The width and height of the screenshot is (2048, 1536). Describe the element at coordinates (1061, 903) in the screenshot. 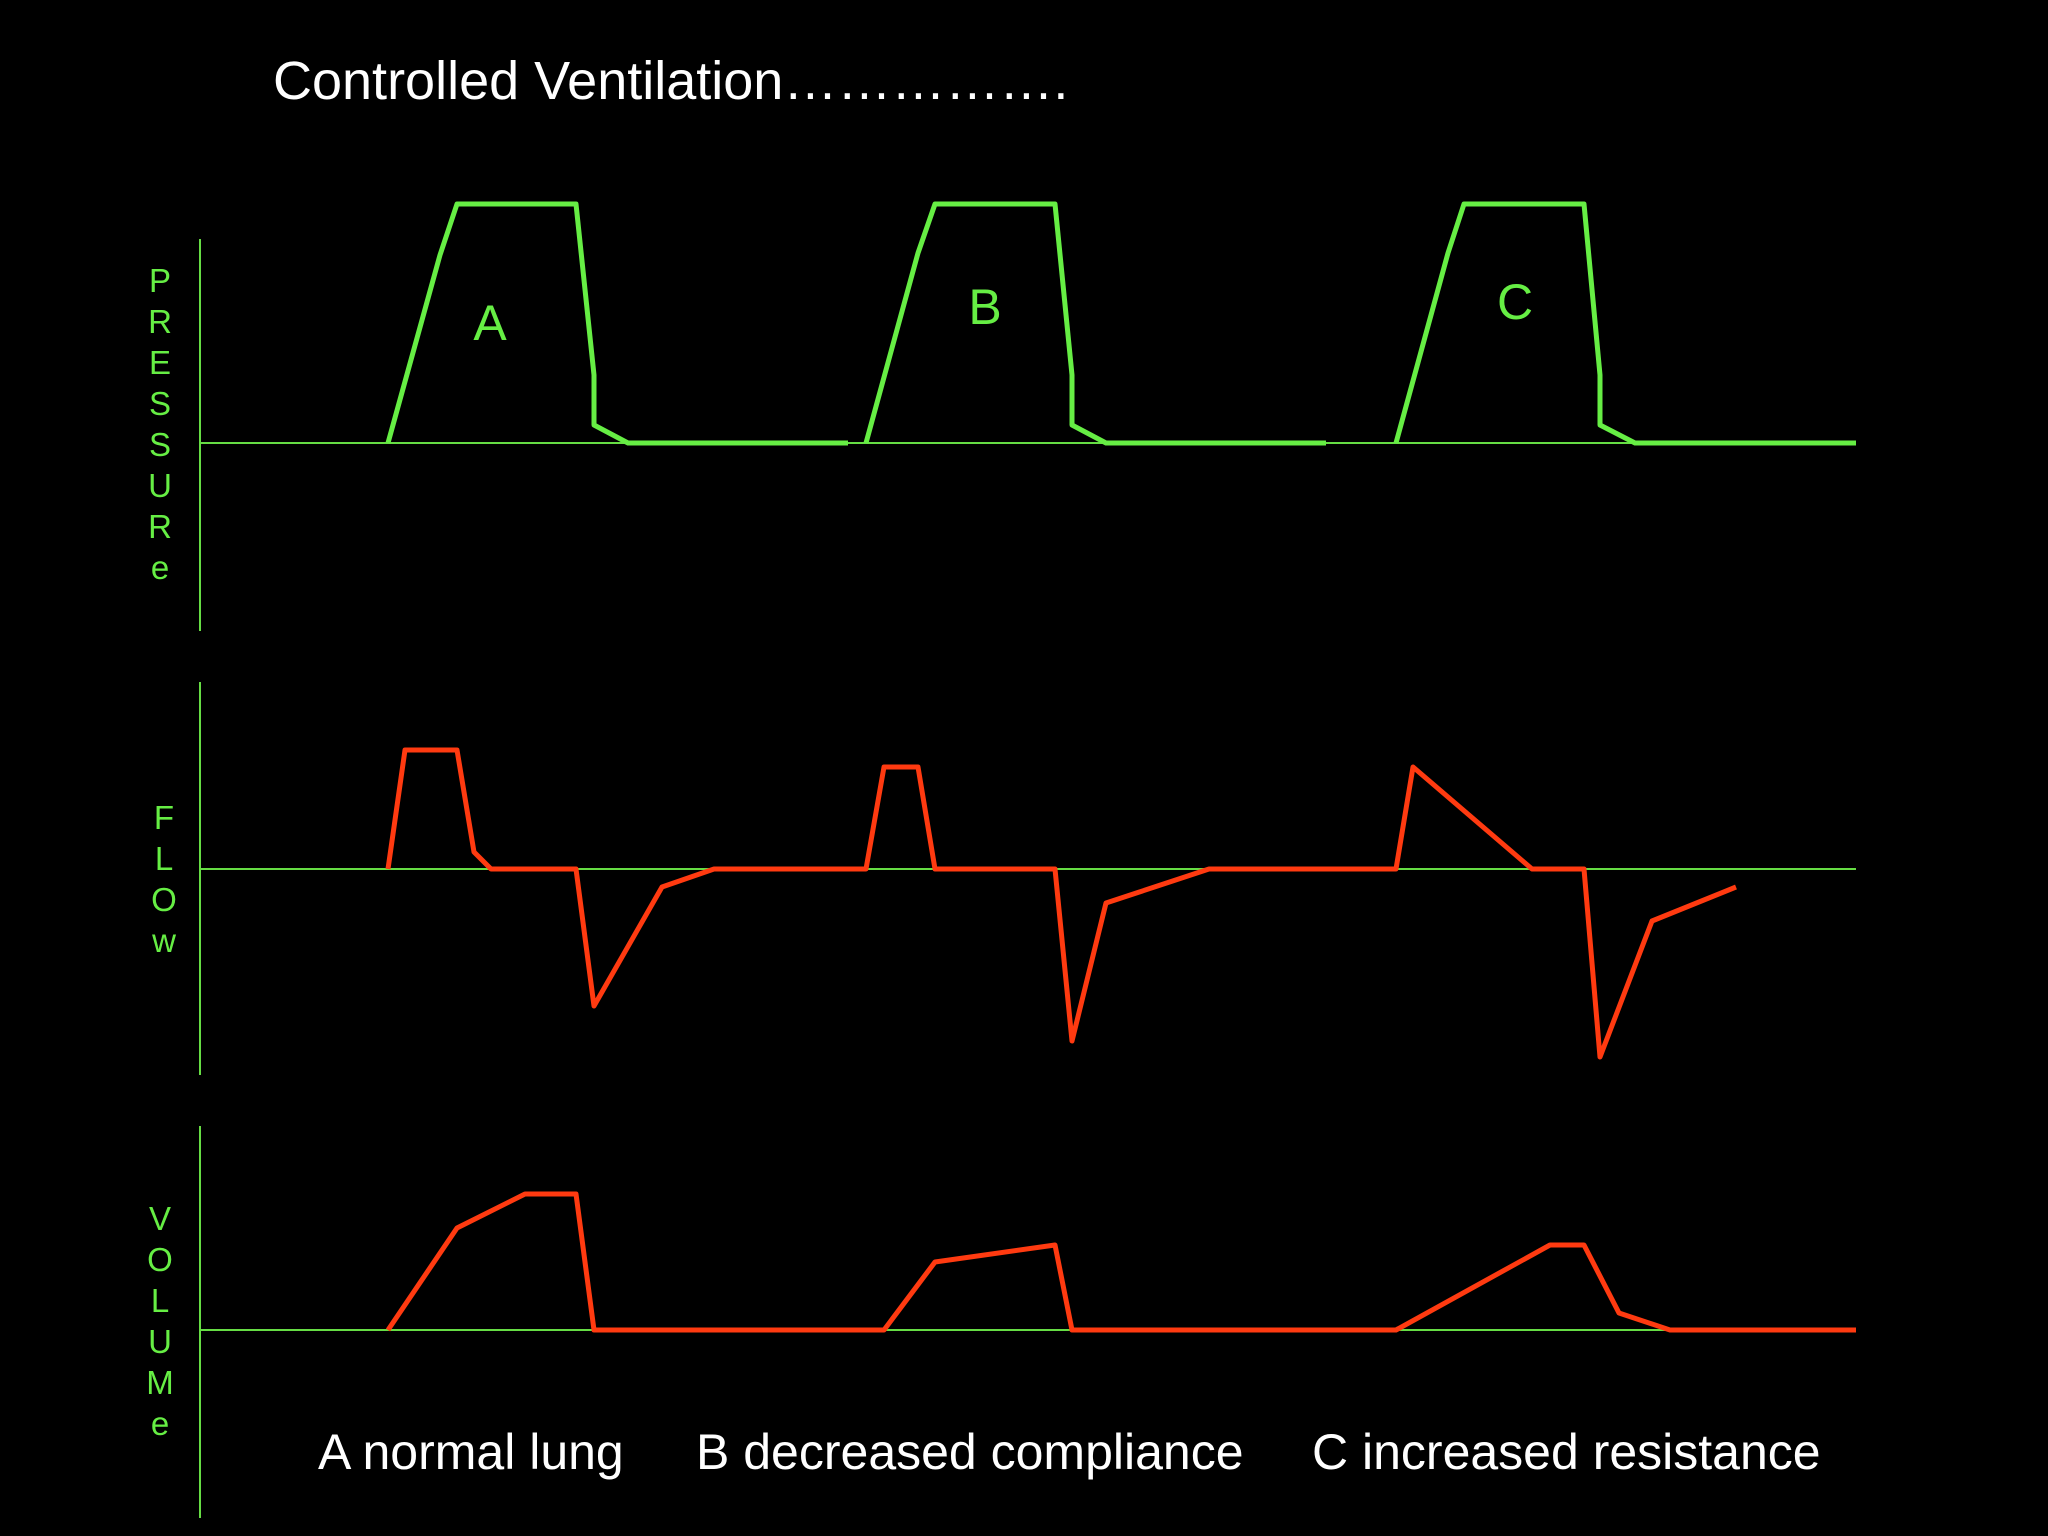

I see `flow-waveform` at that location.